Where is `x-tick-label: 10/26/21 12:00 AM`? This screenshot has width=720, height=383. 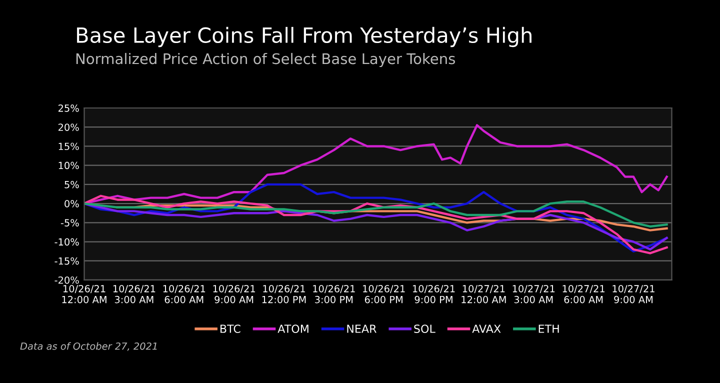
x-tick-label: 10/26/21 12:00 AM is located at coordinates (84, 294).